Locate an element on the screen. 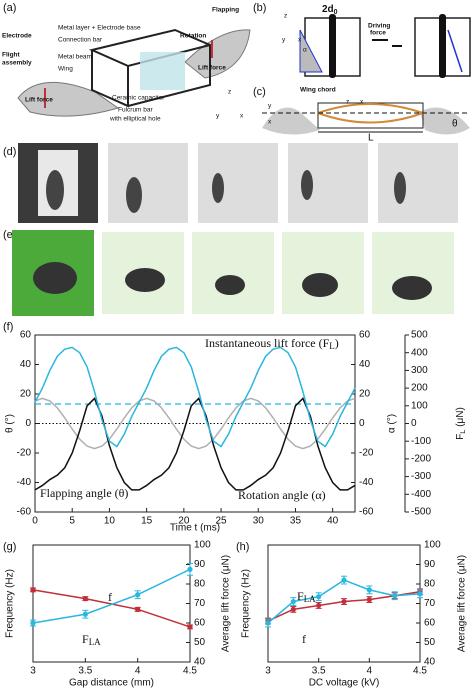 The width and height of the screenshot is (474, 690). y3-tick-label: 500 is located at coordinates (419, 335).